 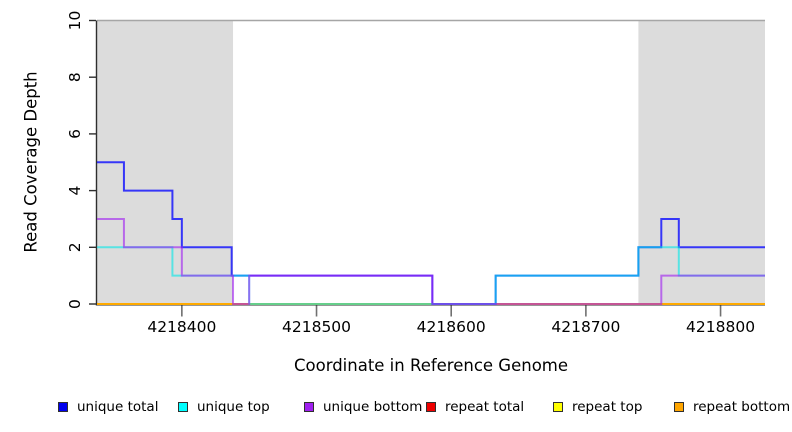 What do you see at coordinates (485, 407) in the screenshot?
I see `legend-label: repeat total` at bounding box center [485, 407].